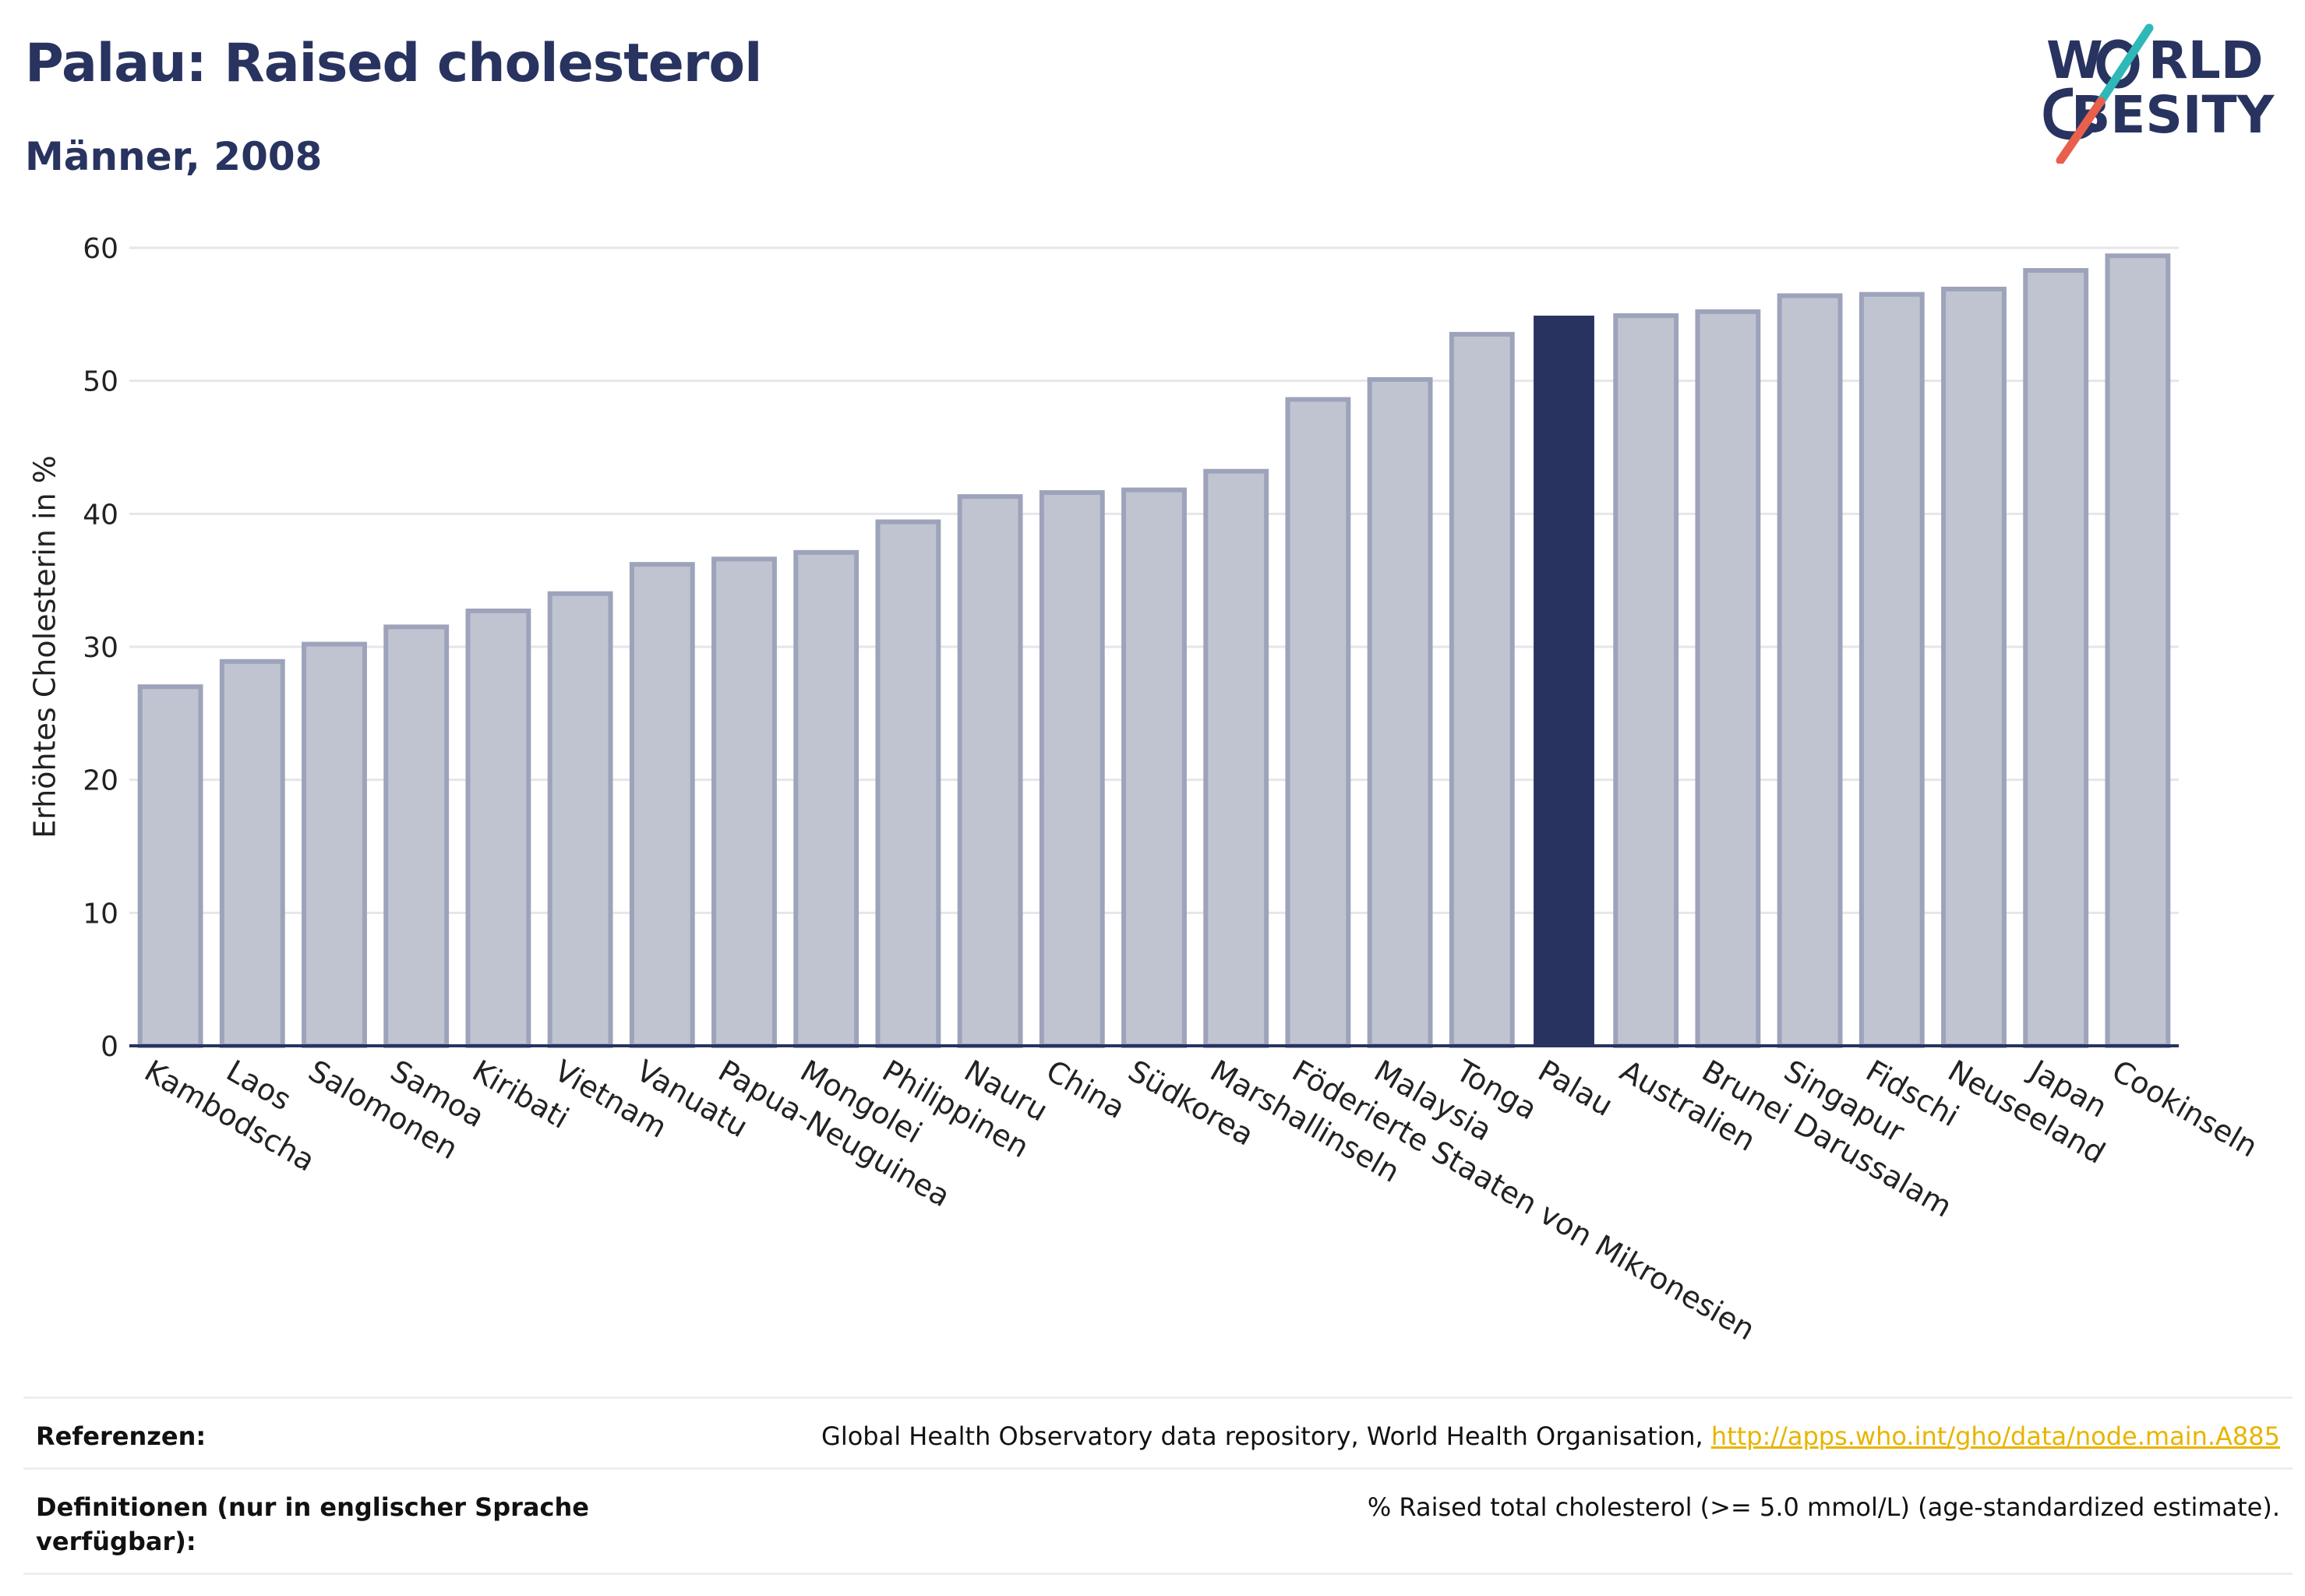  I want to click on y-axis-ticks: 0 10 20 30 40 50 60, so click(101, 648).